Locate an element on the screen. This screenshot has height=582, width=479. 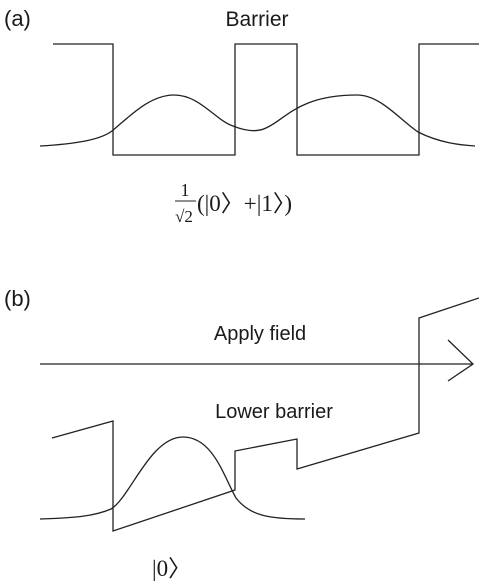
symmetric-wavefunction is located at coordinates (257, 120).